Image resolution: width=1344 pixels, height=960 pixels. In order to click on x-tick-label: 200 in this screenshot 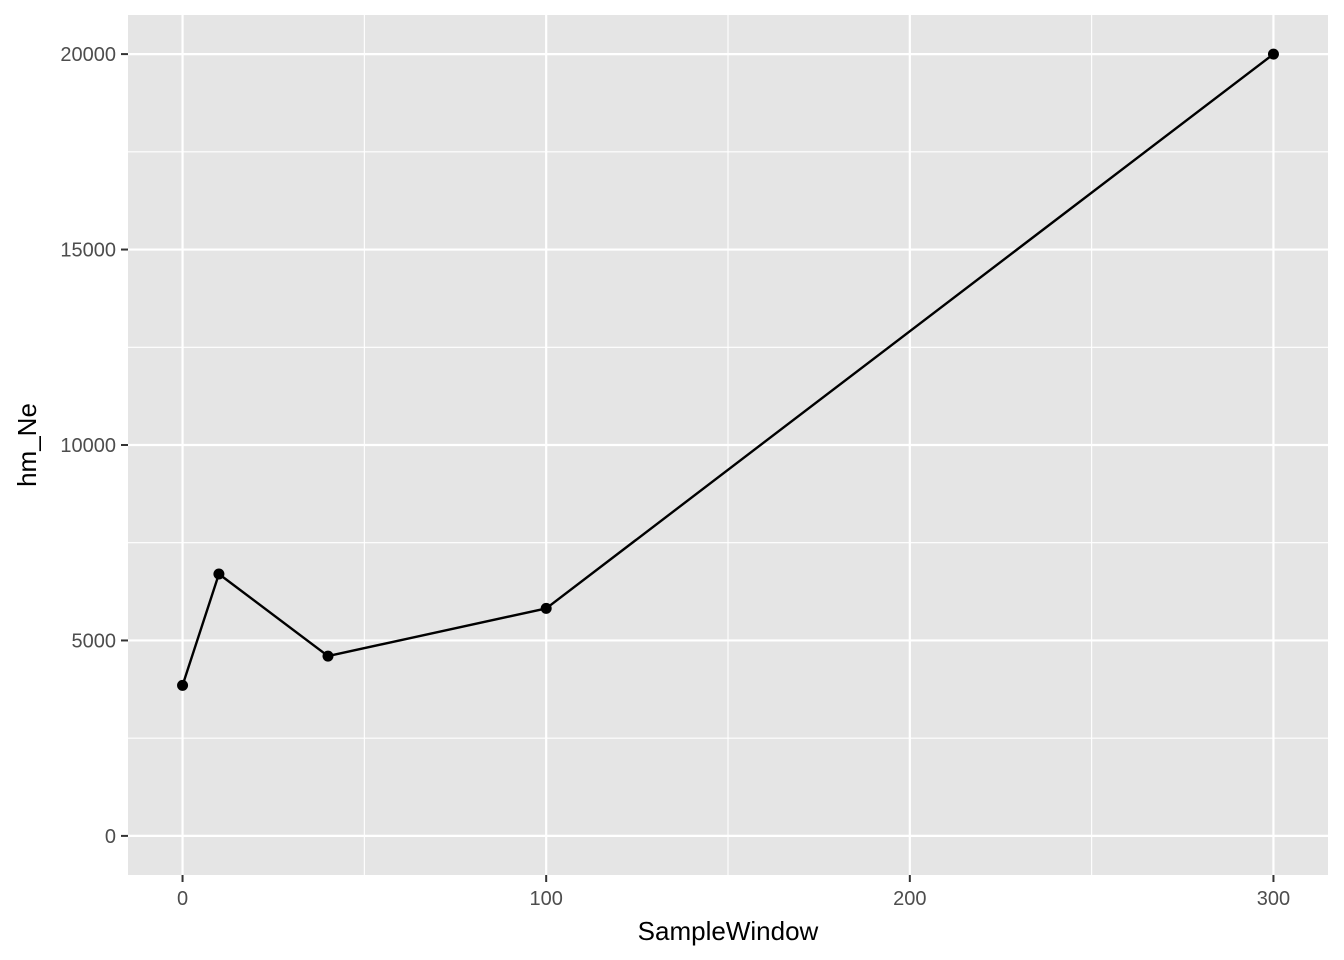, I will do `click(909, 899)`.